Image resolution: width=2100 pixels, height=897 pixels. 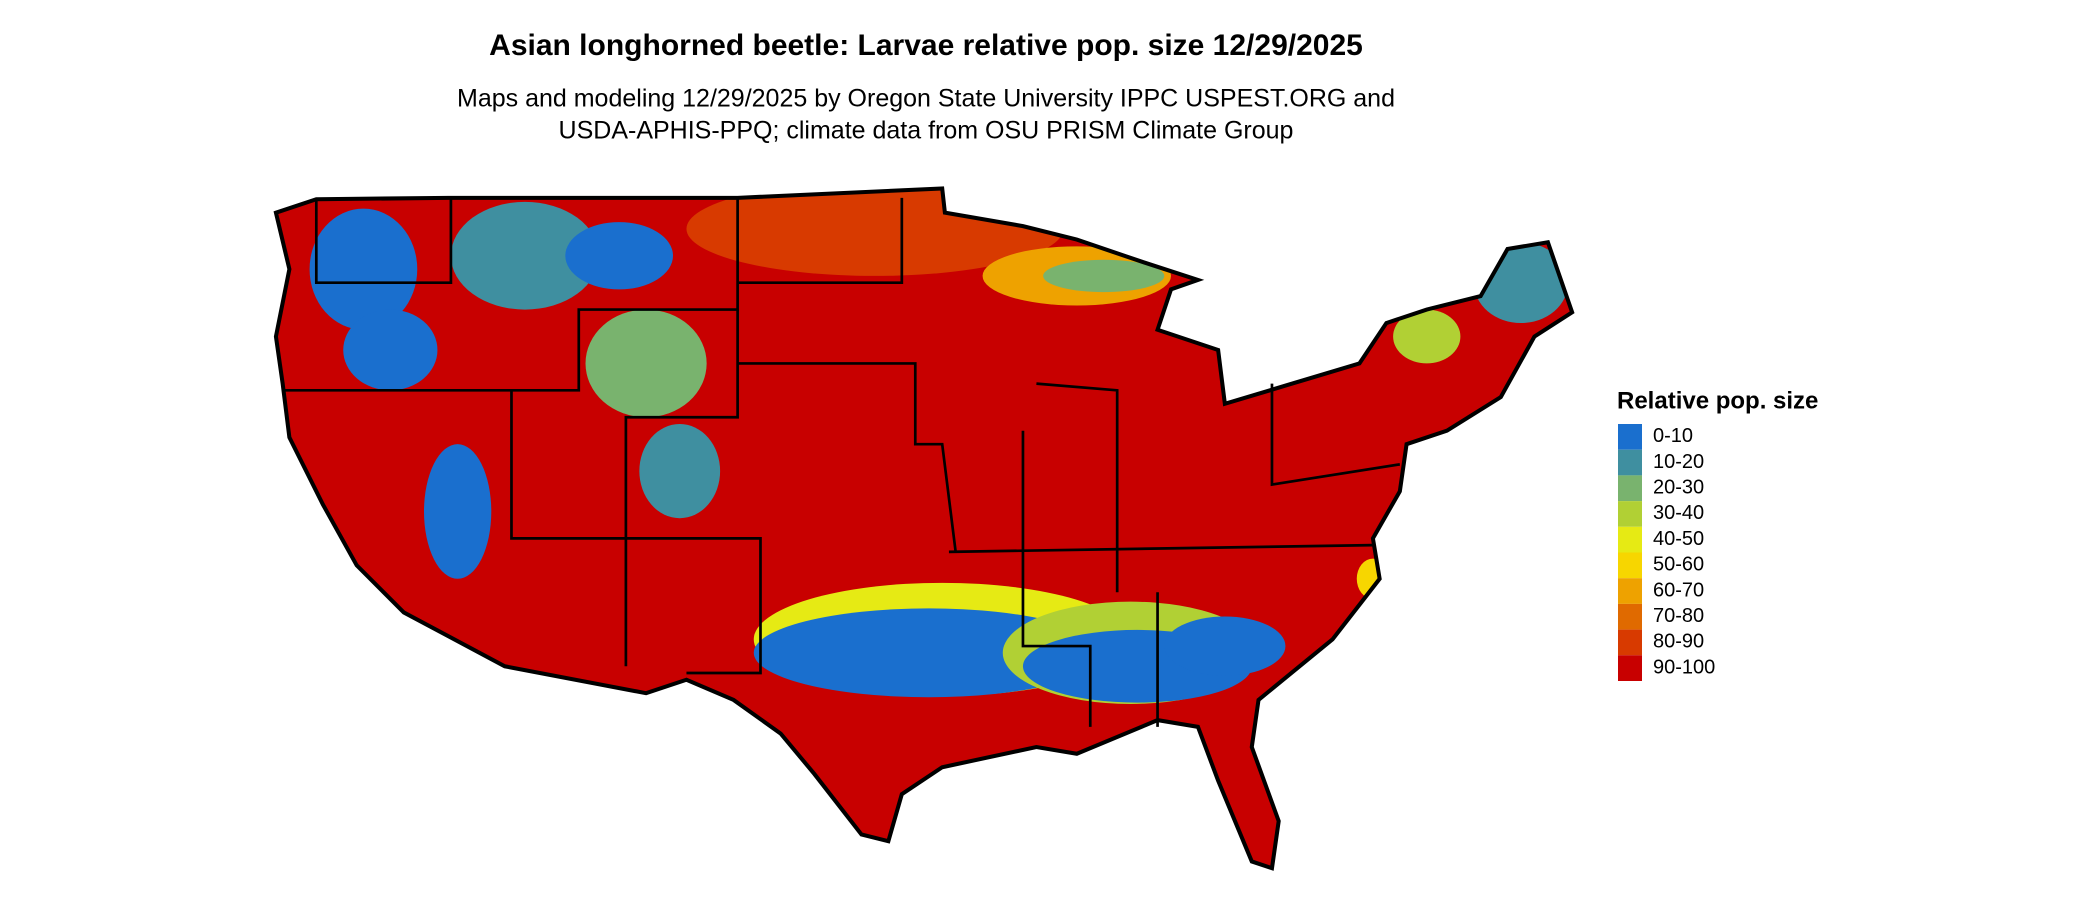 What do you see at coordinates (1678, 616) in the screenshot?
I see `legend-label: 70-80` at bounding box center [1678, 616].